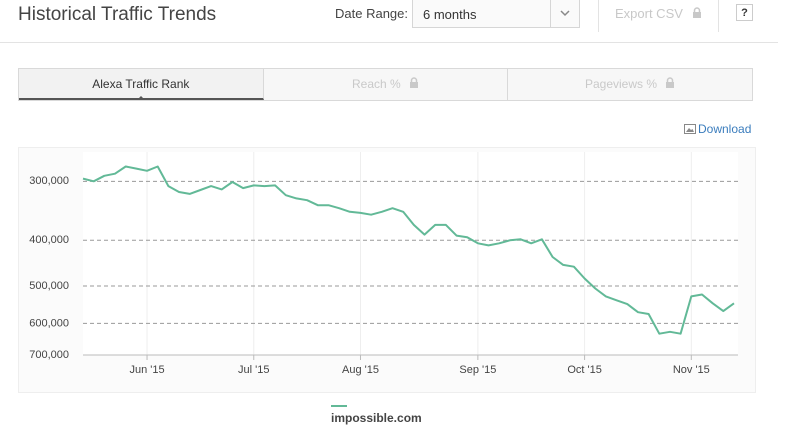  Describe the element at coordinates (450, 14) in the screenshot. I see `date-range-value: 6 months` at that location.